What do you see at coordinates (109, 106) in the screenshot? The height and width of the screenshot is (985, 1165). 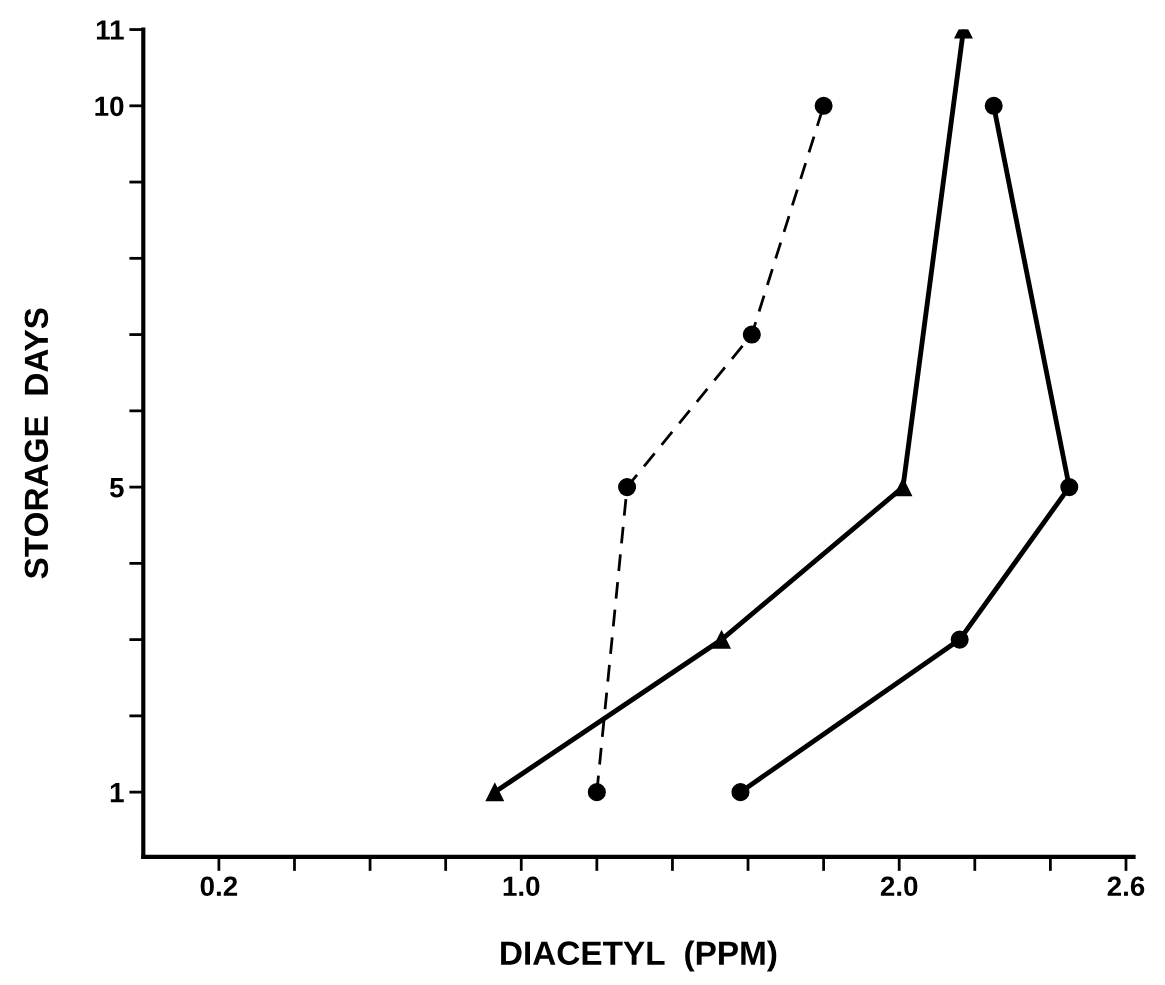 I see `y-tick-label: 10` at bounding box center [109, 106].